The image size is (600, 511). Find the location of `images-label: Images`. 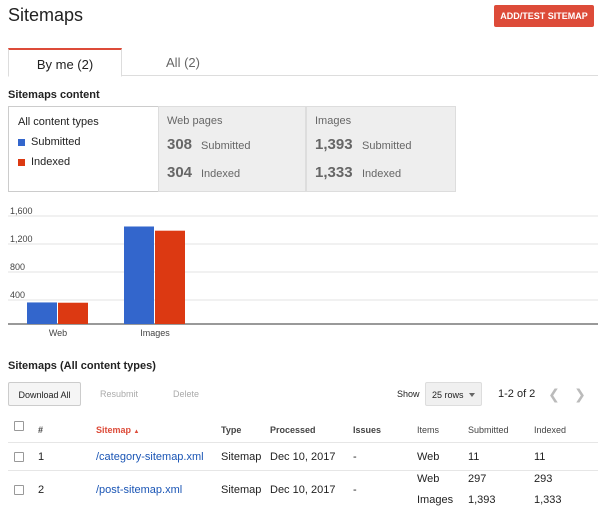

images-label: Images is located at coordinates (333, 121).